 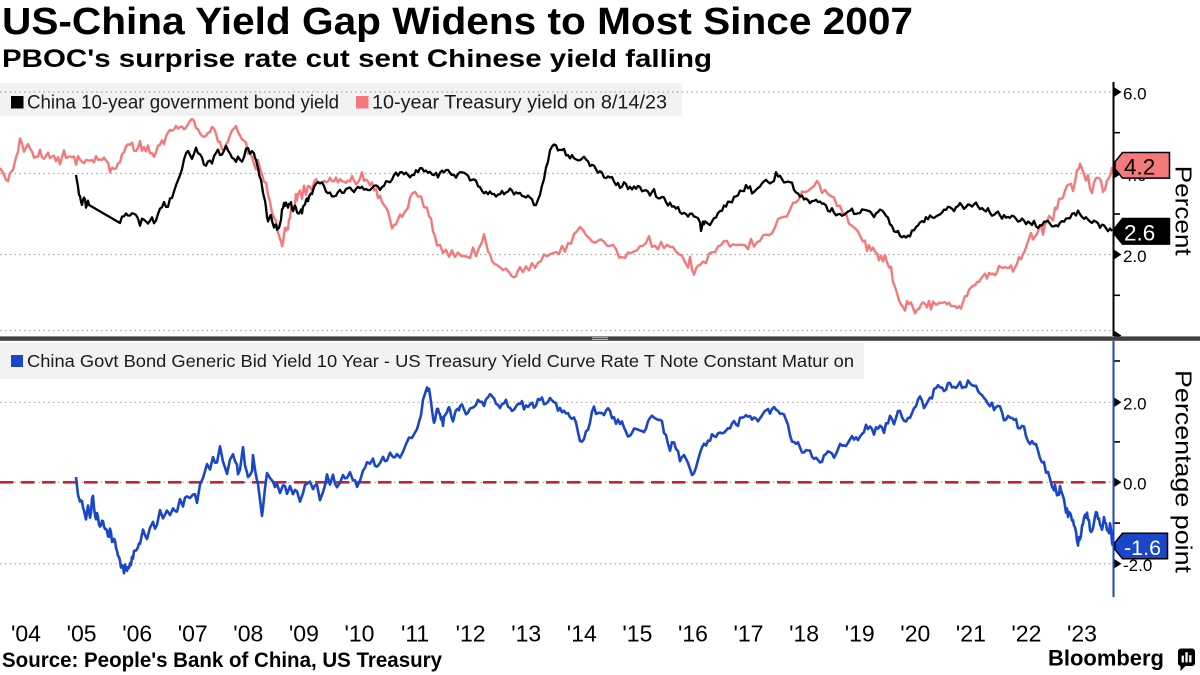 What do you see at coordinates (1142, 548) in the screenshot?
I see `svg-text: -1.6` at bounding box center [1142, 548].